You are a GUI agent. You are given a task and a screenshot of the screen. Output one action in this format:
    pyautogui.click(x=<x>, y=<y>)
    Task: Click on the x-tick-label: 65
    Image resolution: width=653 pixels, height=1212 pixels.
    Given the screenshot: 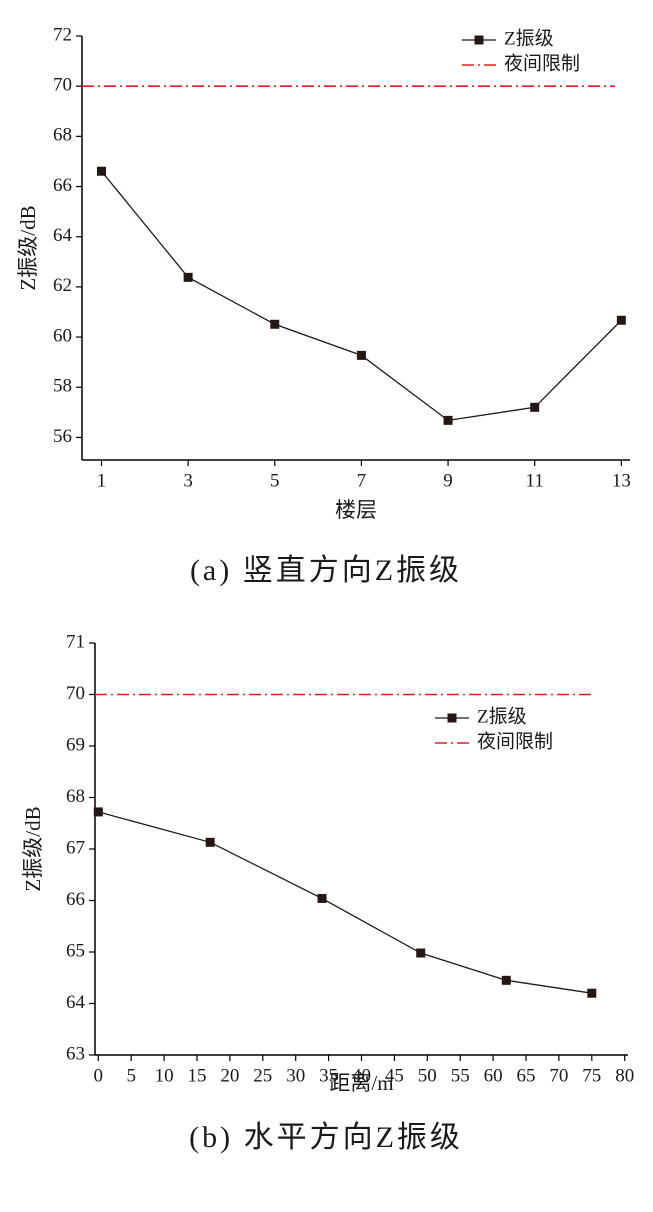 What is the action you would take?
    pyautogui.click(x=526, y=1075)
    